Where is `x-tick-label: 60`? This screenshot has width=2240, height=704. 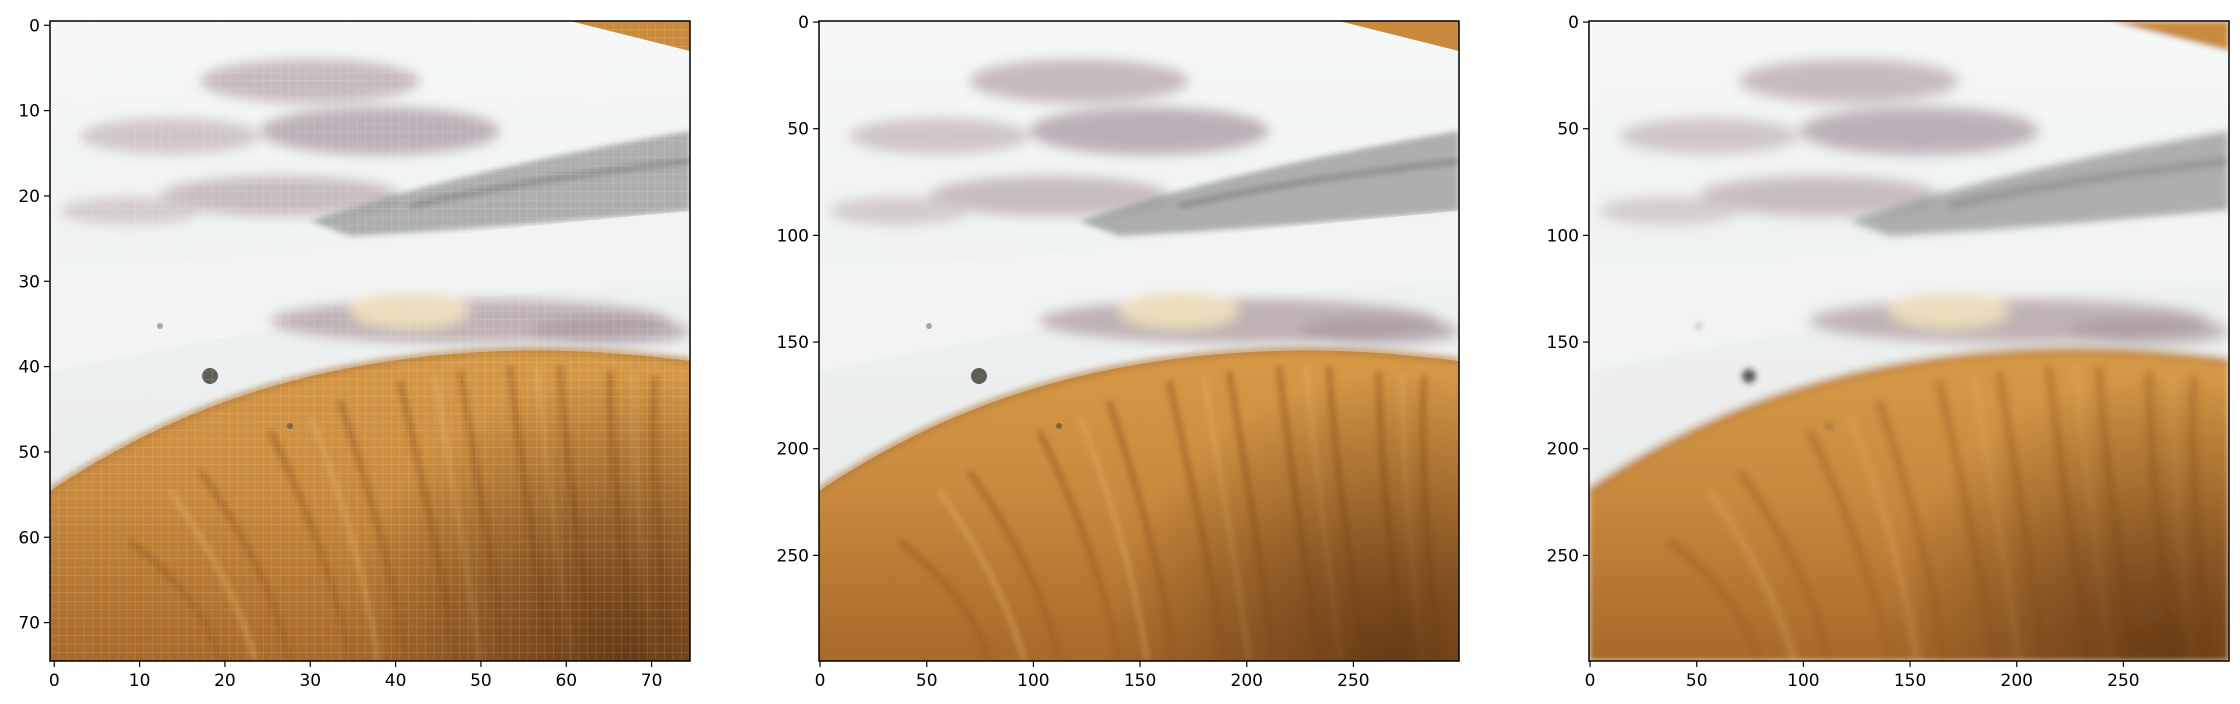
x-tick-label: 60 is located at coordinates (566, 681).